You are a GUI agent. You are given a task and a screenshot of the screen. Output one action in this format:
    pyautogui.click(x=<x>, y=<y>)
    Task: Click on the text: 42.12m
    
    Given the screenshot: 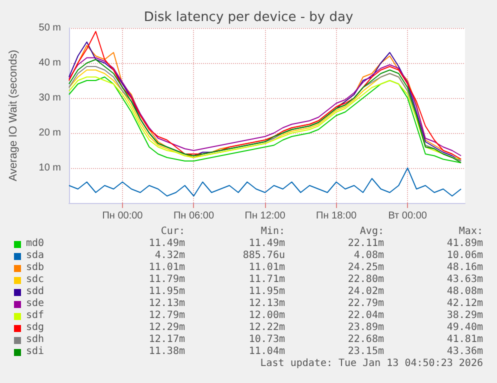 What is the action you would take?
    pyautogui.click(x=464, y=304)
    